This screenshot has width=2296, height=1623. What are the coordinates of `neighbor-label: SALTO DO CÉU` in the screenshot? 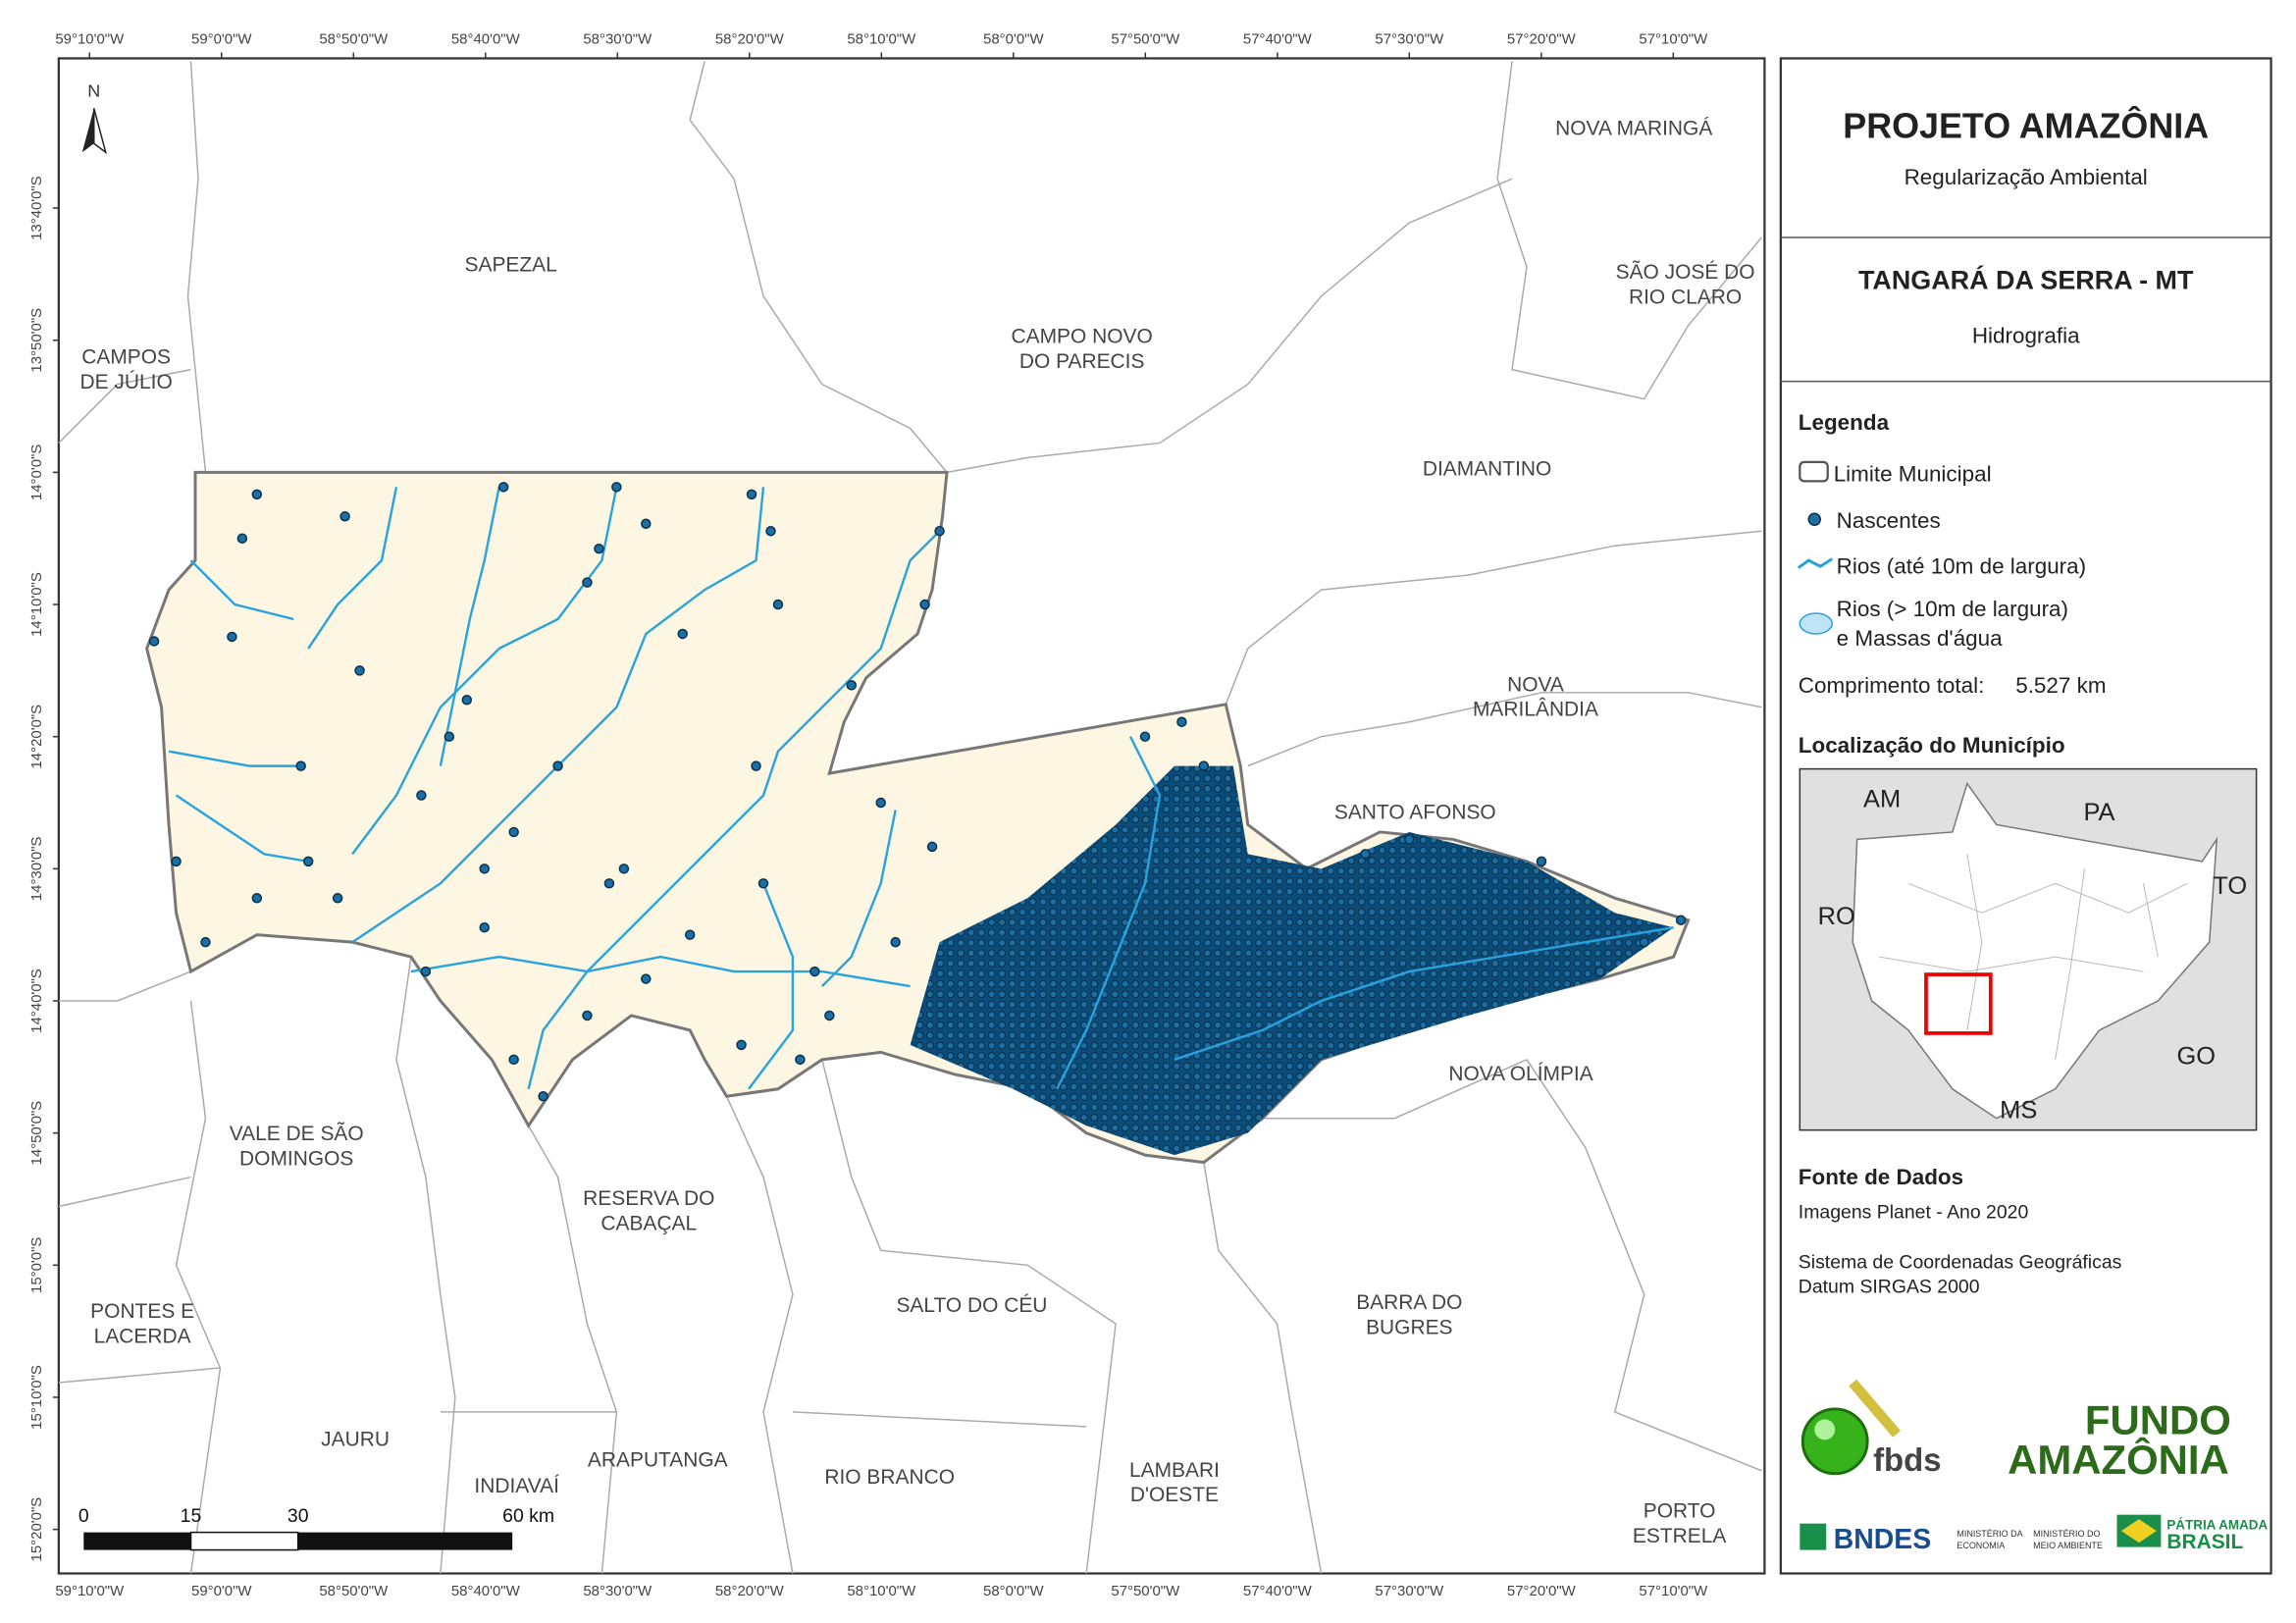 It's located at (971, 1305).